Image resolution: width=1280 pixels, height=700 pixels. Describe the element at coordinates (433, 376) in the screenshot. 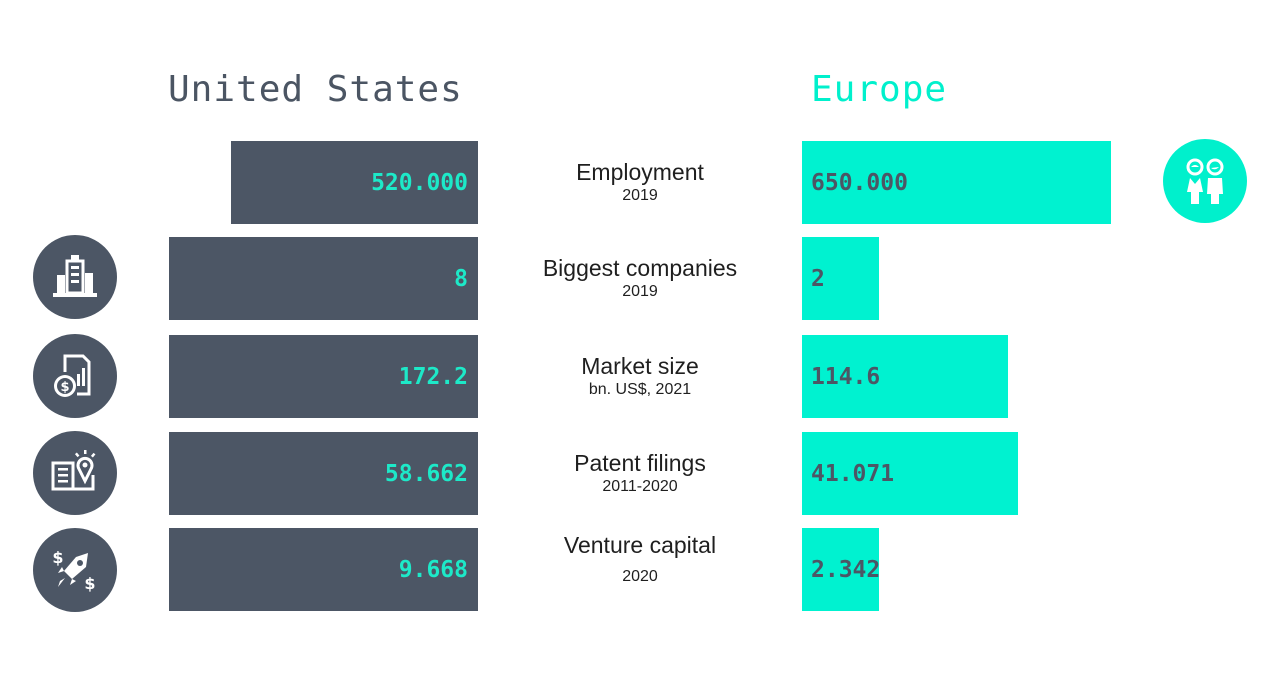

I see `us-value-label: 172.2` at that location.